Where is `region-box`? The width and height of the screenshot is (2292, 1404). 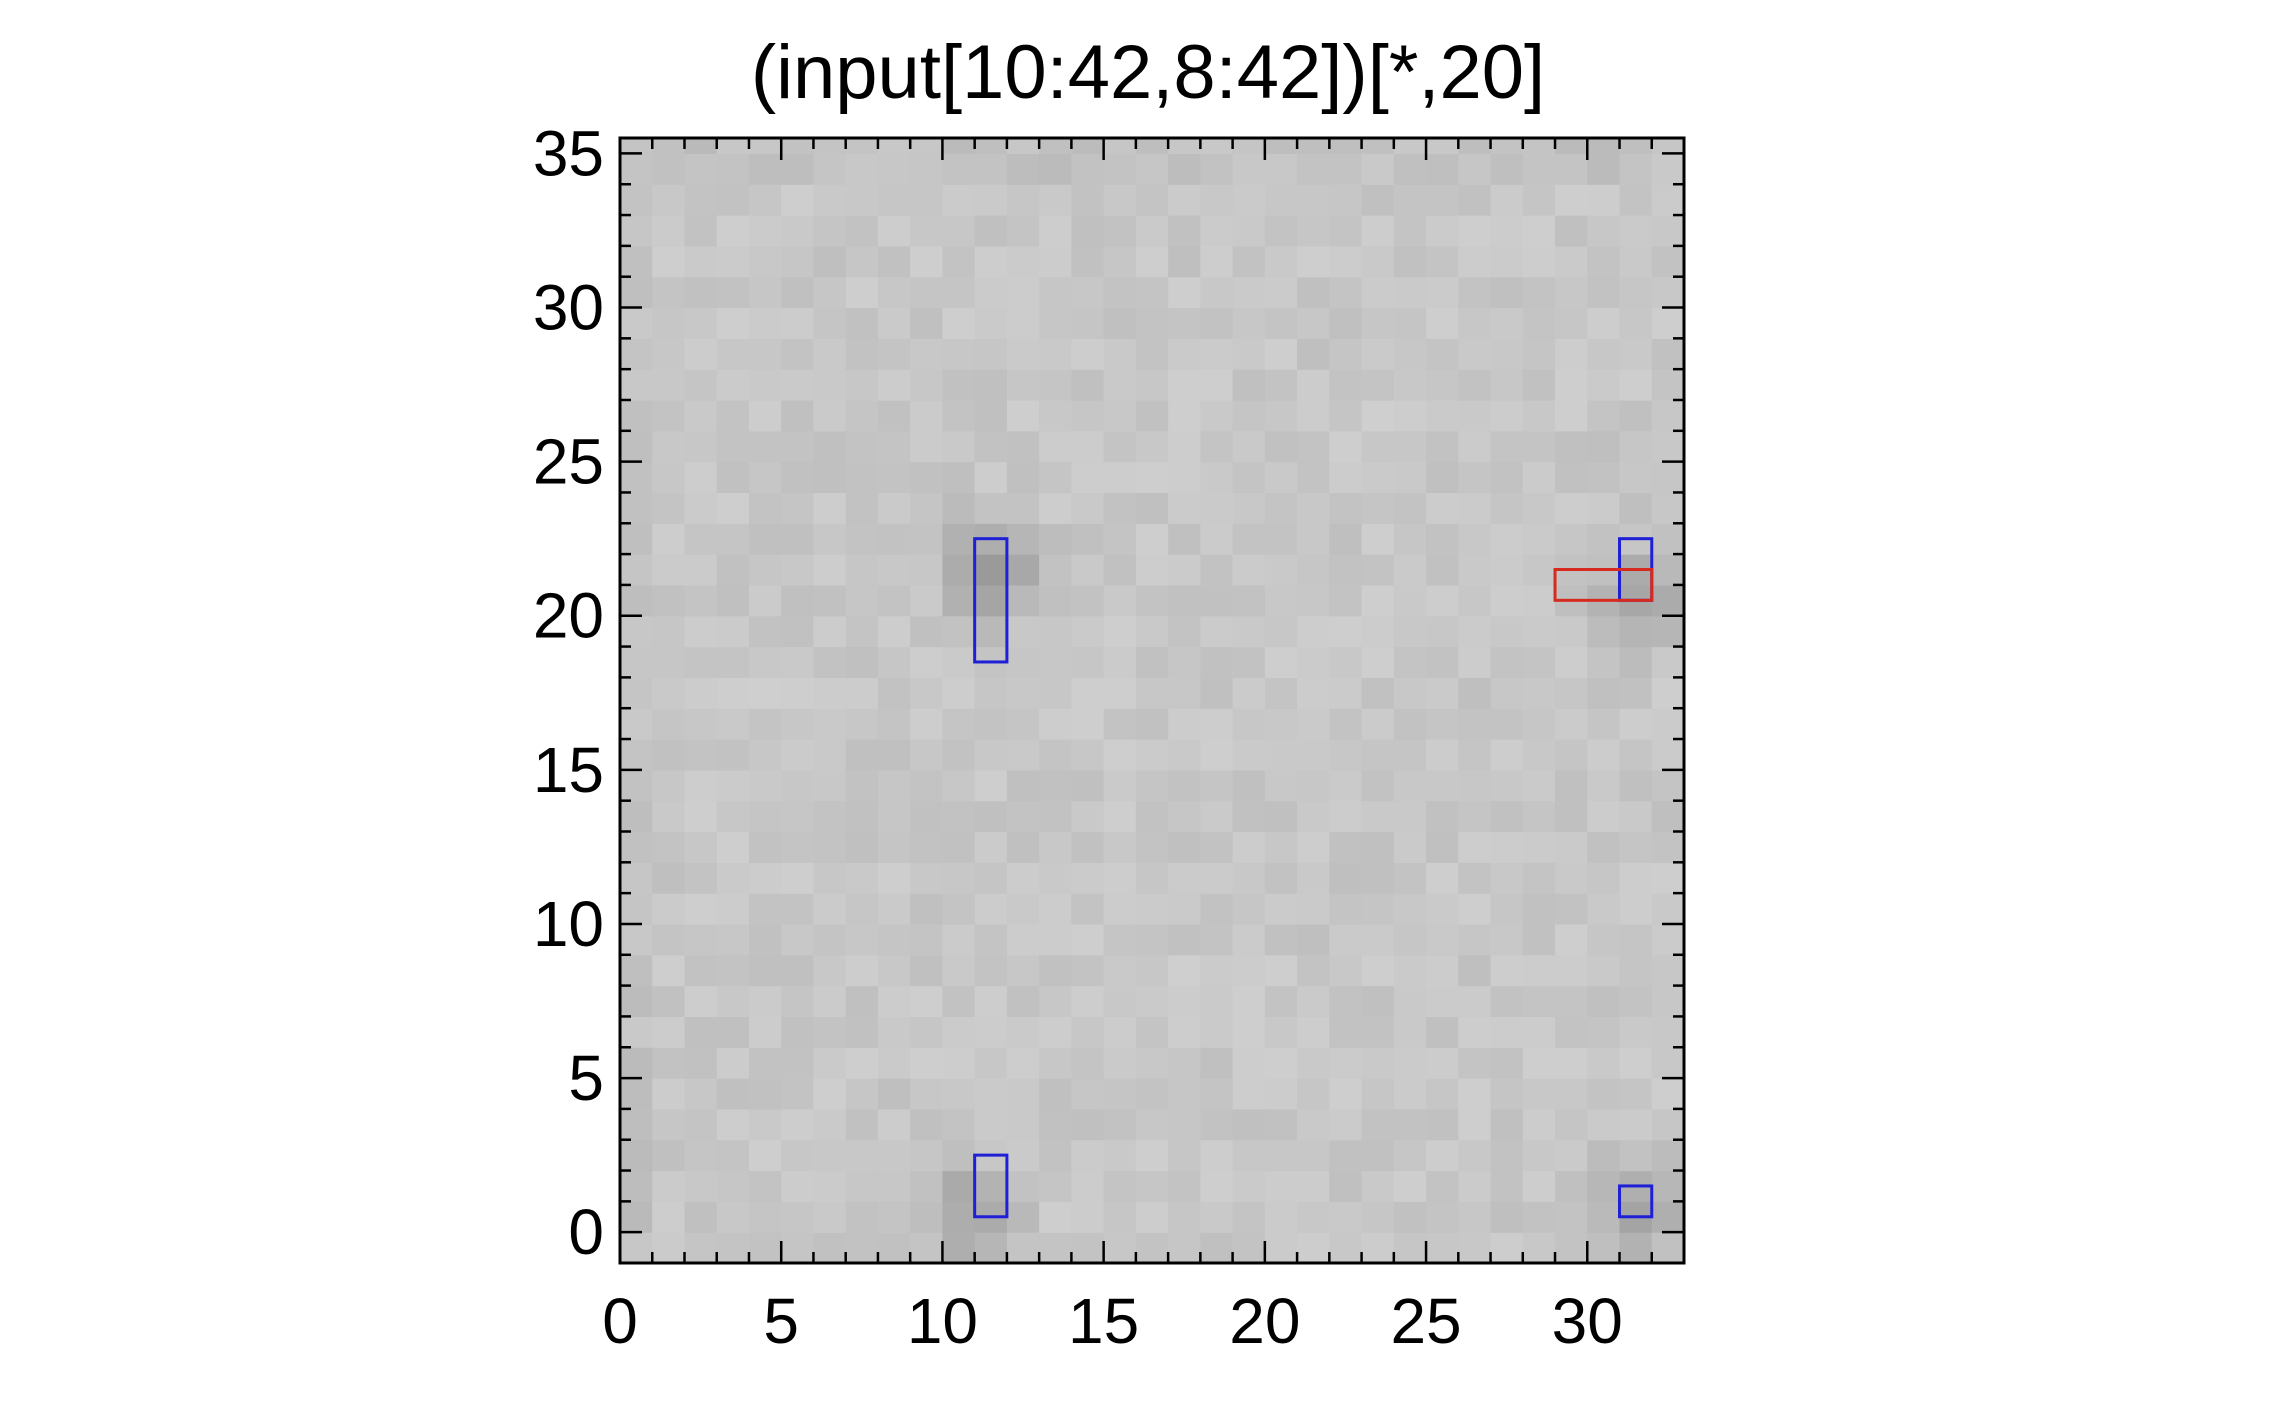 region-box is located at coordinates (991, 600).